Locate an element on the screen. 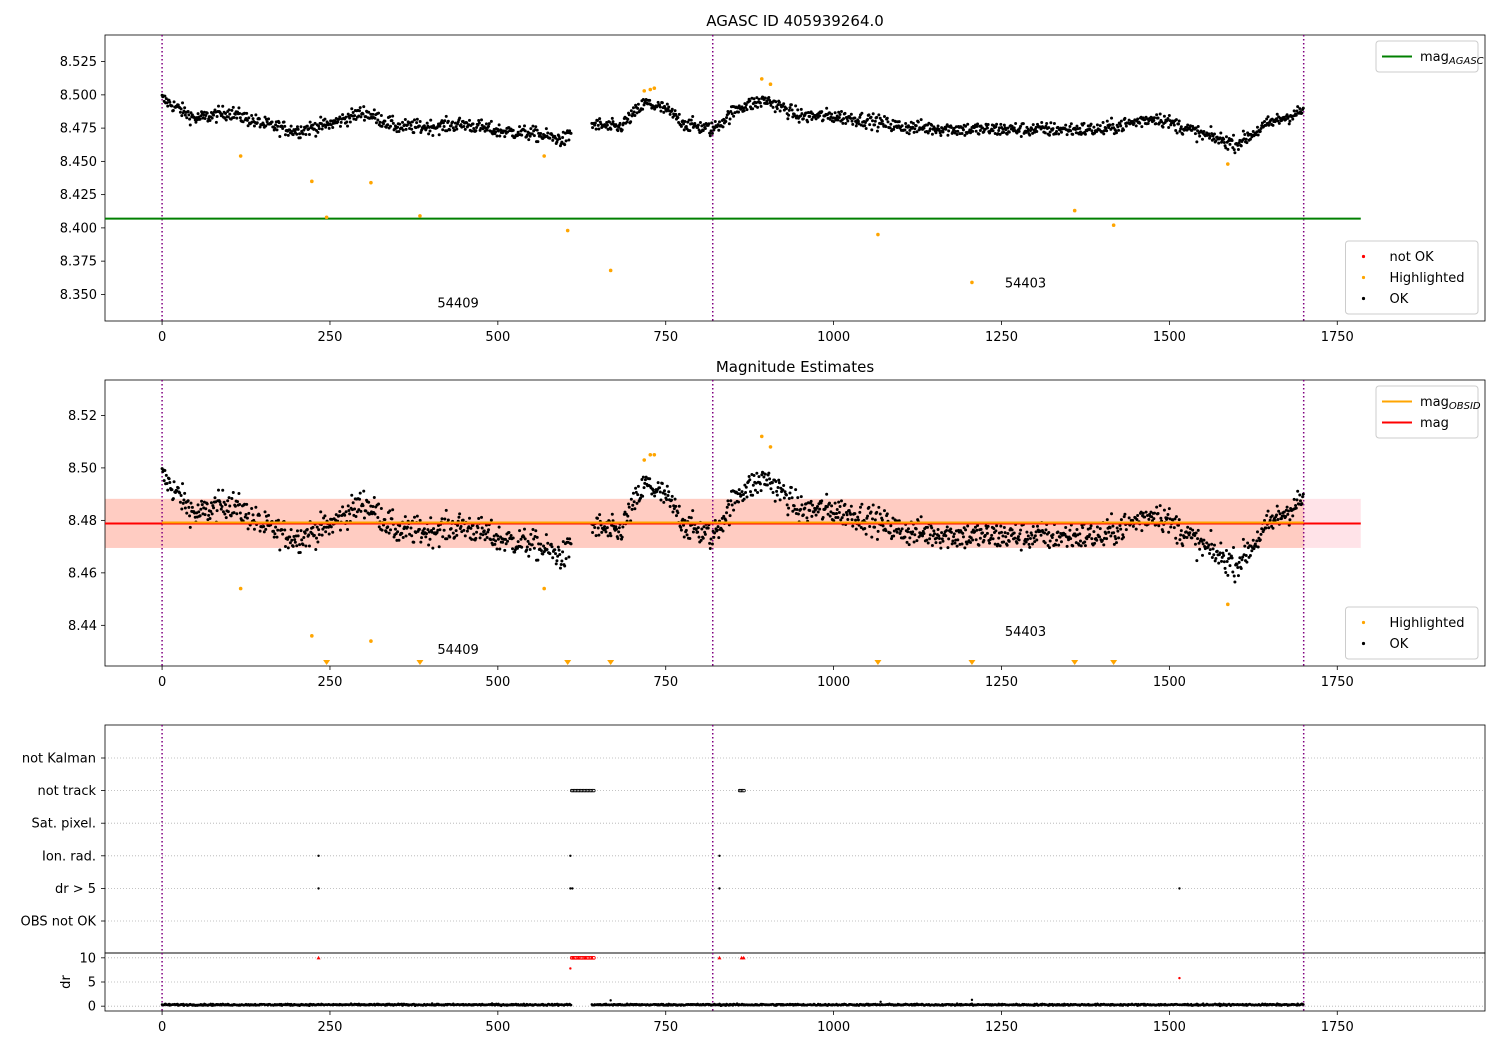 This screenshot has width=1500, height=1050. flag-label: not Kalman is located at coordinates (59, 759).